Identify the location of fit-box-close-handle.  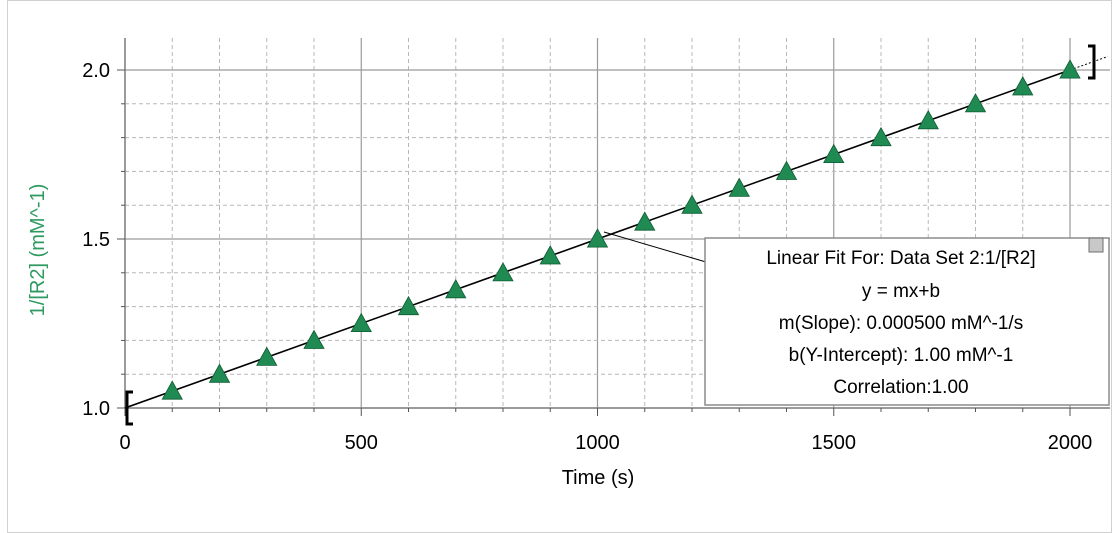
(1096, 245).